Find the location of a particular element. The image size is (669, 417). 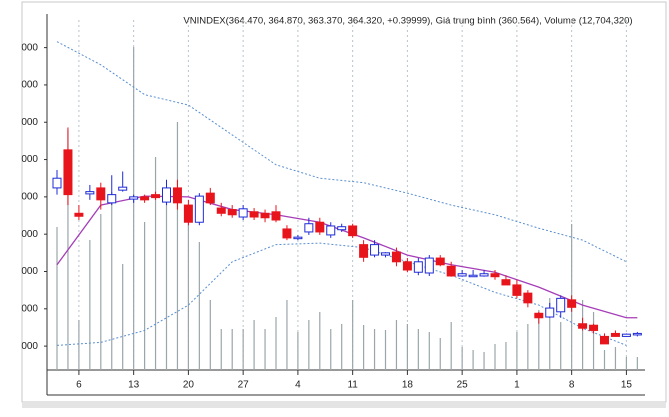

x-tick-label: 20 is located at coordinates (189, 385).